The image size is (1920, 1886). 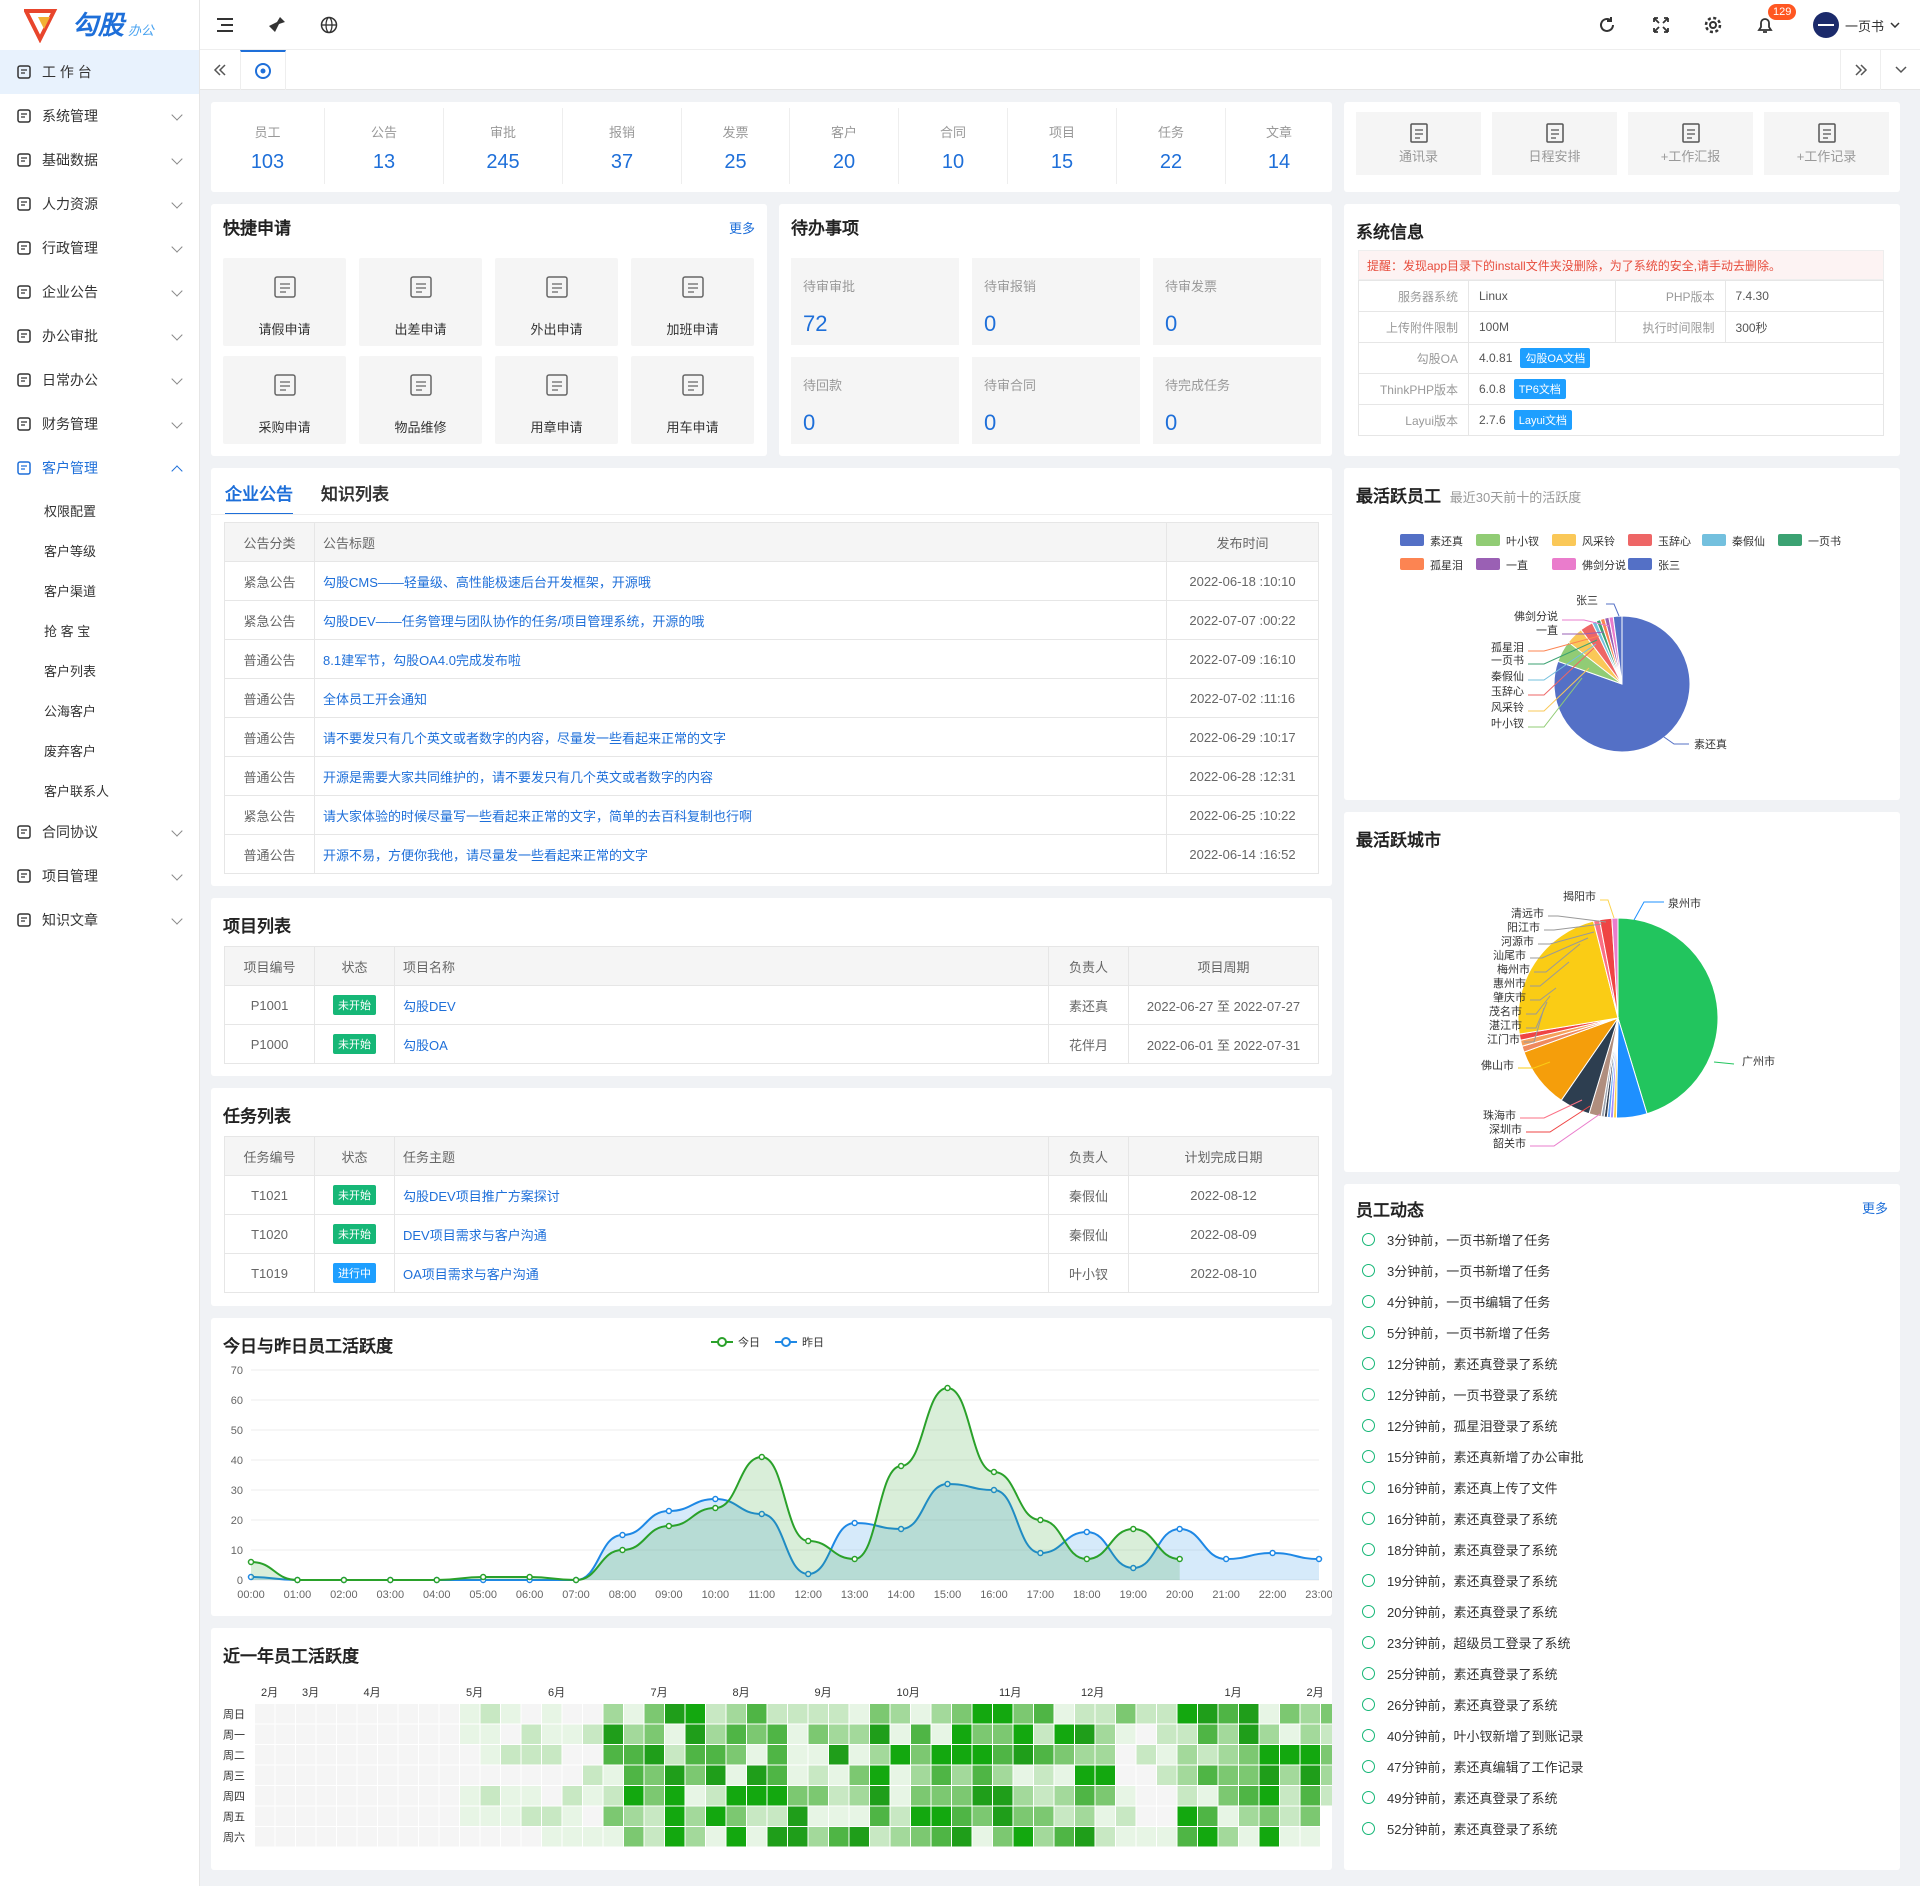 What do you see at coordinates (284, 302) in the screenshot?
I see `quick-apply-0: 请假申请` at bounding box center [284, 302].